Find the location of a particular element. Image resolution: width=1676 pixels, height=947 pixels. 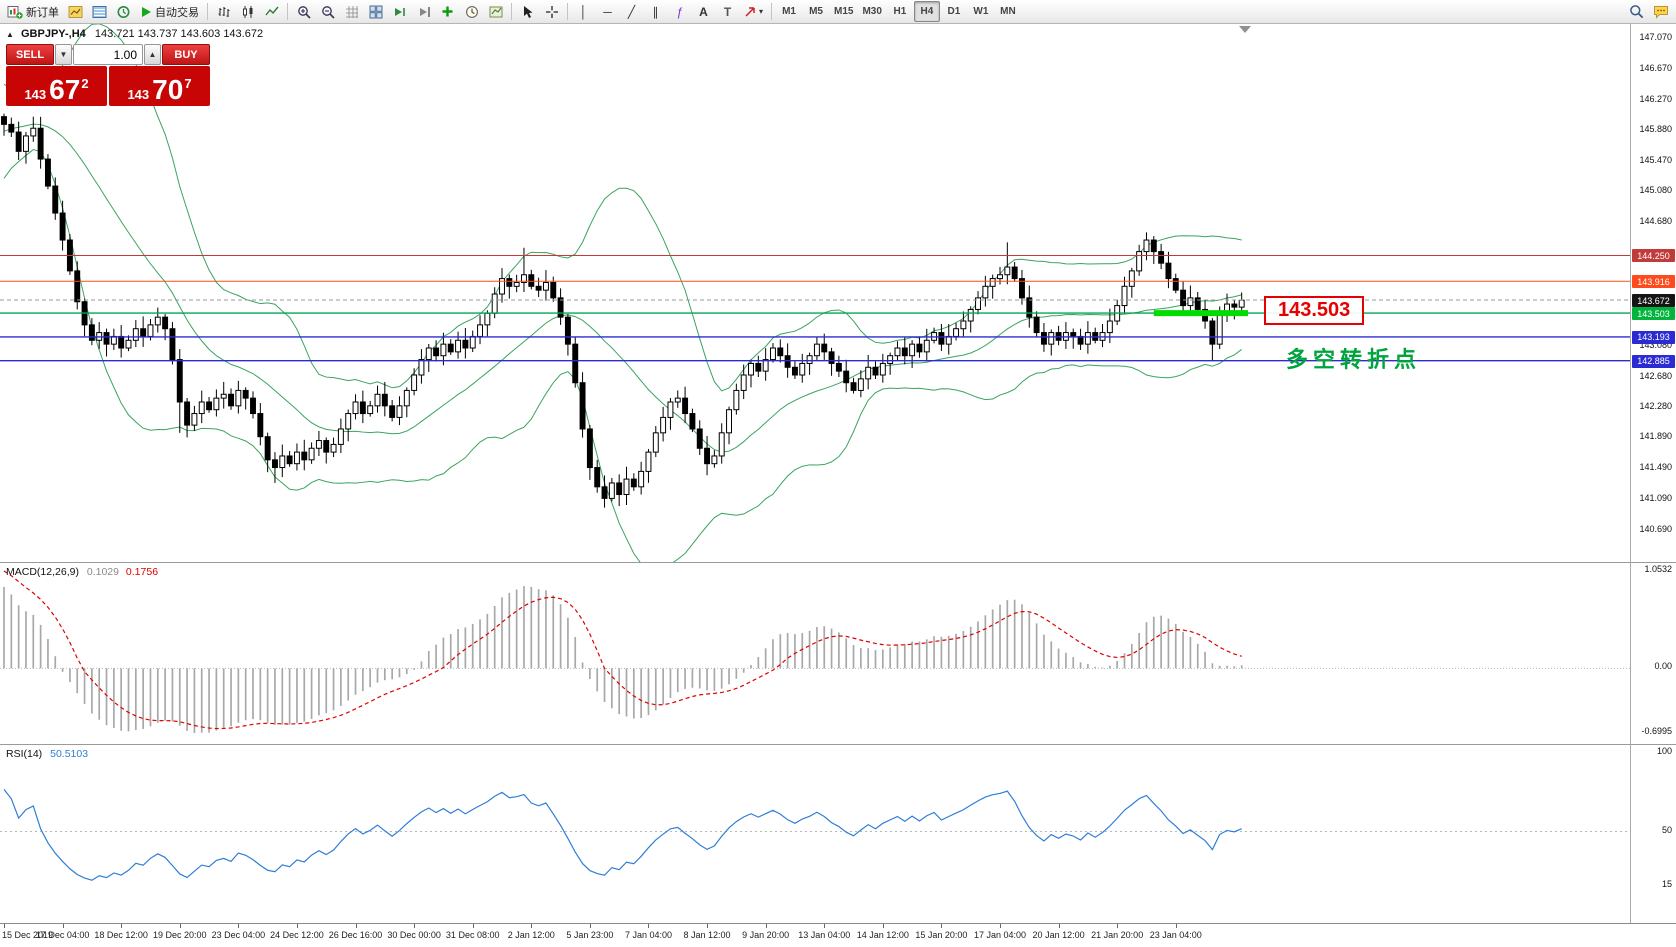

text-tool-button: A is located at coordinates (703, 11).